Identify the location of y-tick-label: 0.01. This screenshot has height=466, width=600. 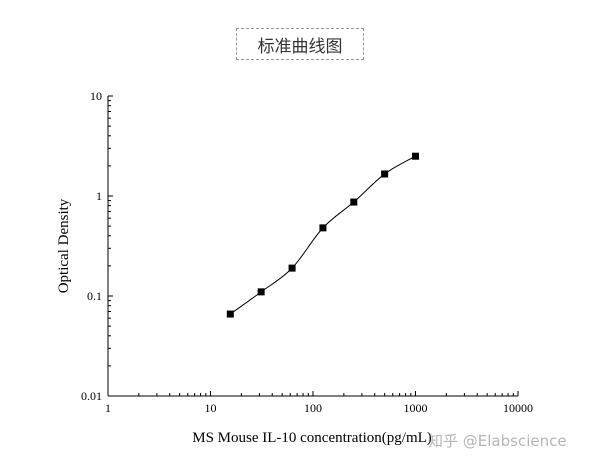
(91, 396).